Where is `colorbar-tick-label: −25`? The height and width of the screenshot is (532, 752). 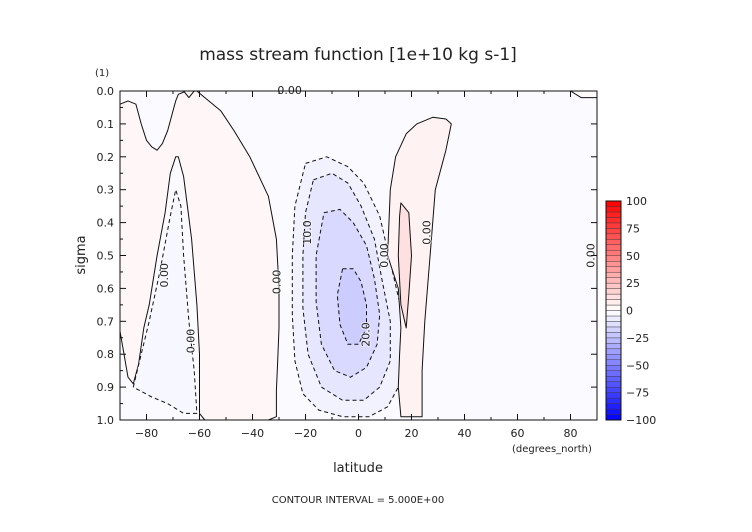
colorbar-tick-label: −25 is located at coordinates (637, 338).